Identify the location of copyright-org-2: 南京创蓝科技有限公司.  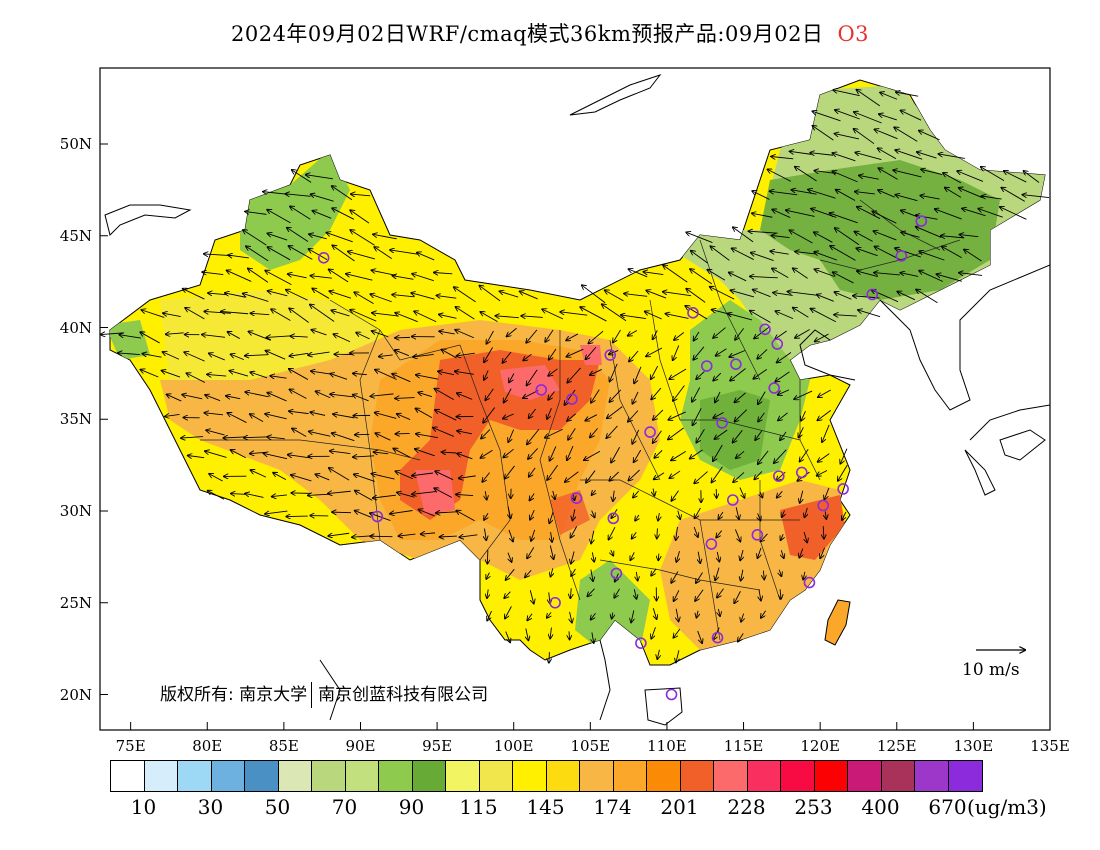
(403, 695).